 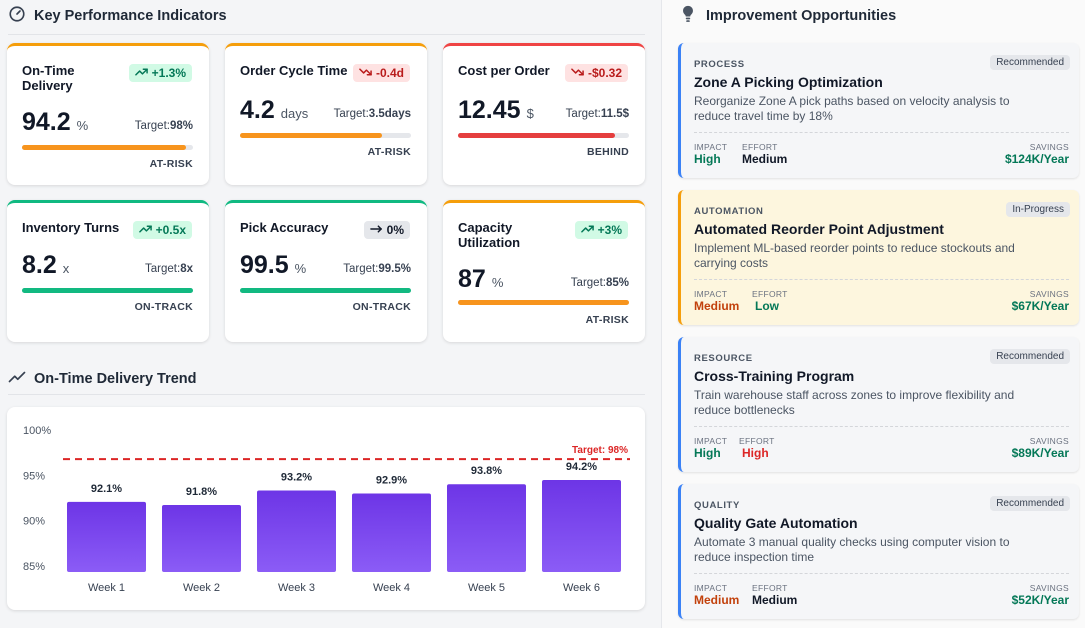 I want to click on kpi-value: 12.45, so click(x=489, y=110).